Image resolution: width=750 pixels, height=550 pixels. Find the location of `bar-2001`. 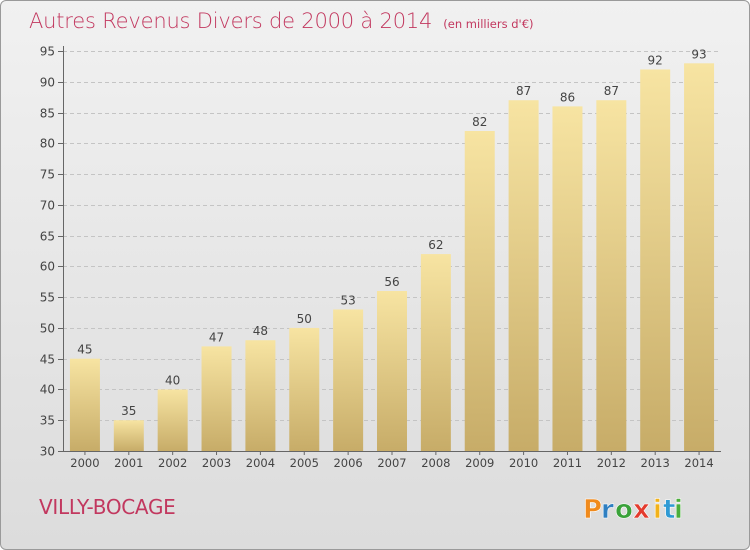

bar-2001 is located at coordinates (128, 435).